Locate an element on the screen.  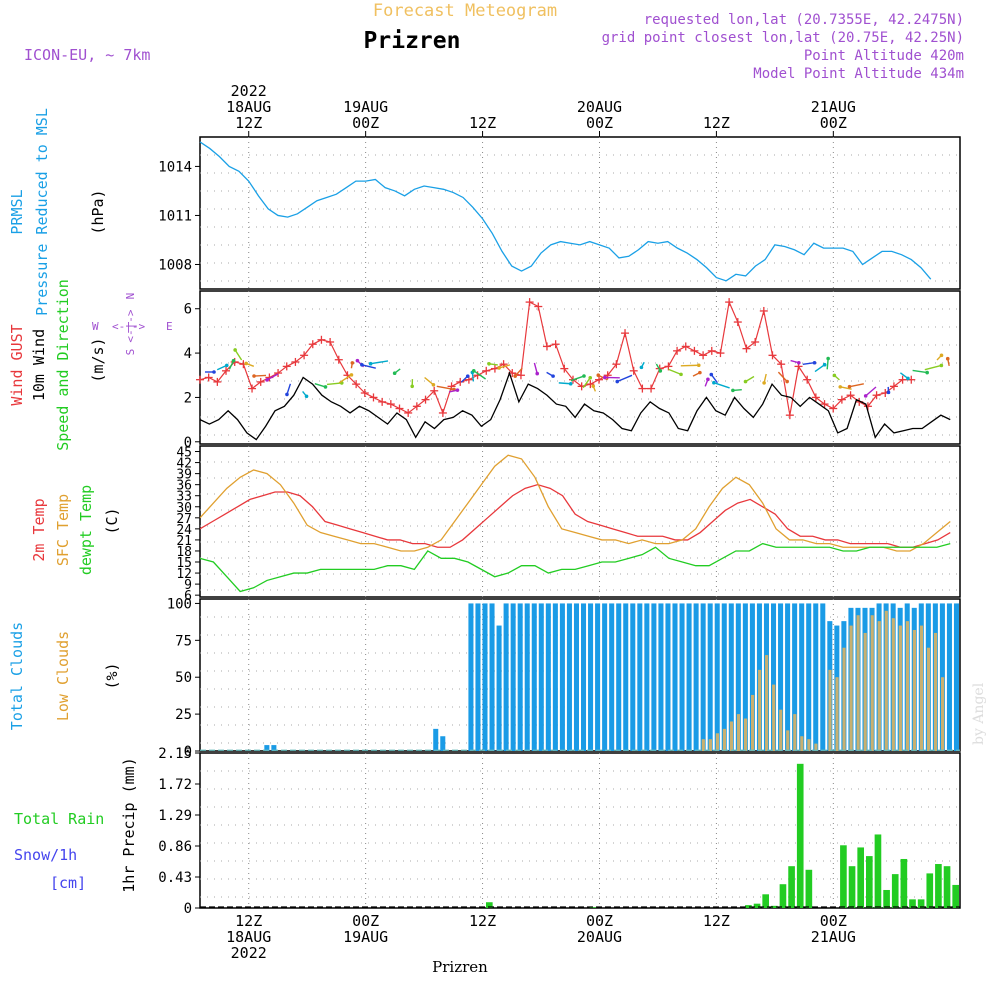
wind-gust-label: Wind GUST is located at coordinates (17, 364).